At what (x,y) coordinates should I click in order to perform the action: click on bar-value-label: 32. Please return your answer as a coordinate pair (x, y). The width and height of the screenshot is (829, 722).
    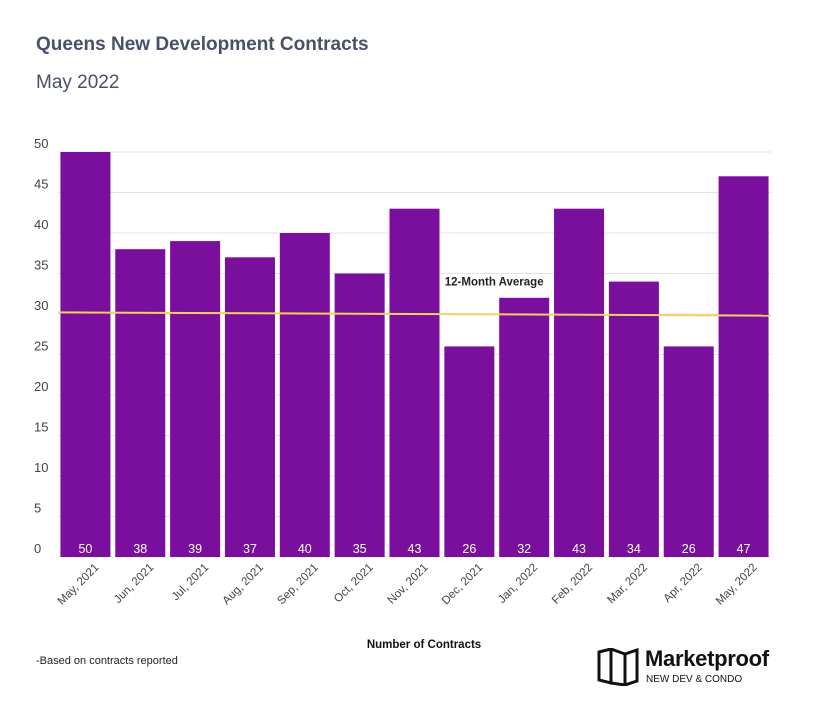
    Looking at the image, I should click on (524, 549).